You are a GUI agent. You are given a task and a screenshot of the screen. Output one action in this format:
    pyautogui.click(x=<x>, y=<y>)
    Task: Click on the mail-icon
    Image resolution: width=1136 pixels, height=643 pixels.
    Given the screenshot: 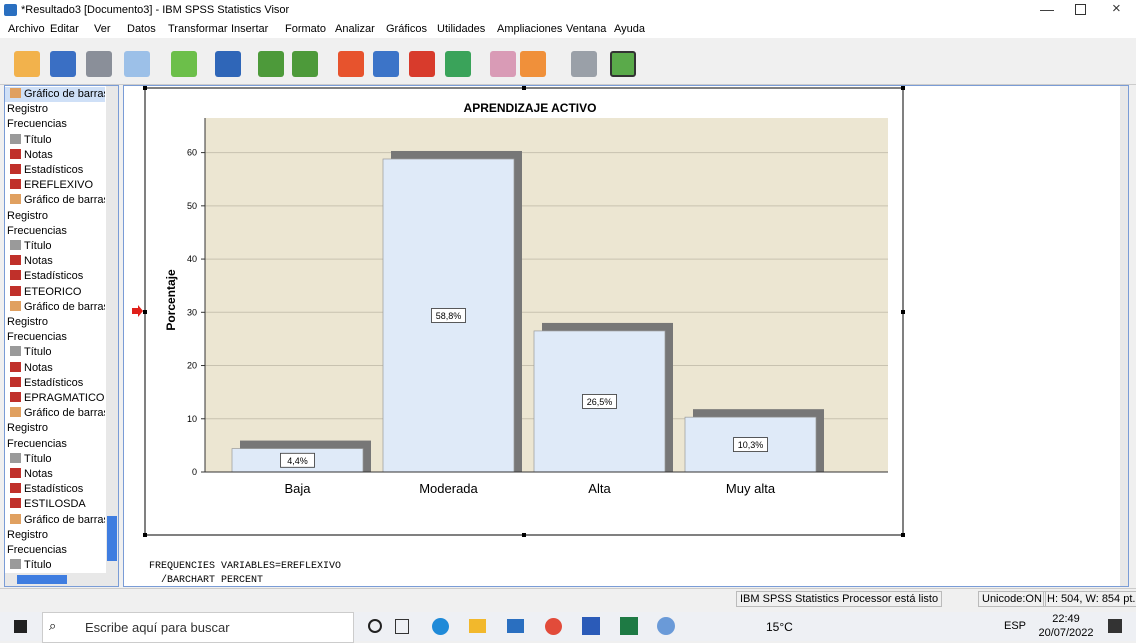 What is the action you would take?
    pyautogui.click(x=515, y=626)
    